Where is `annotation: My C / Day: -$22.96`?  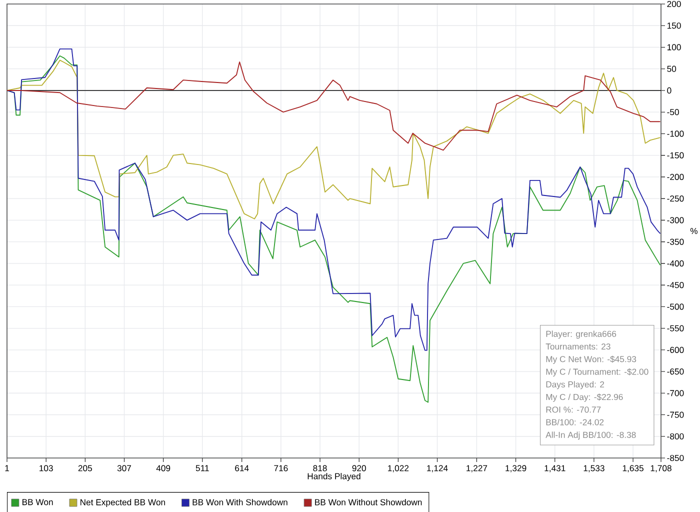
annotation: My C / Day: -$22.96 is located at coordinates (584, 398).